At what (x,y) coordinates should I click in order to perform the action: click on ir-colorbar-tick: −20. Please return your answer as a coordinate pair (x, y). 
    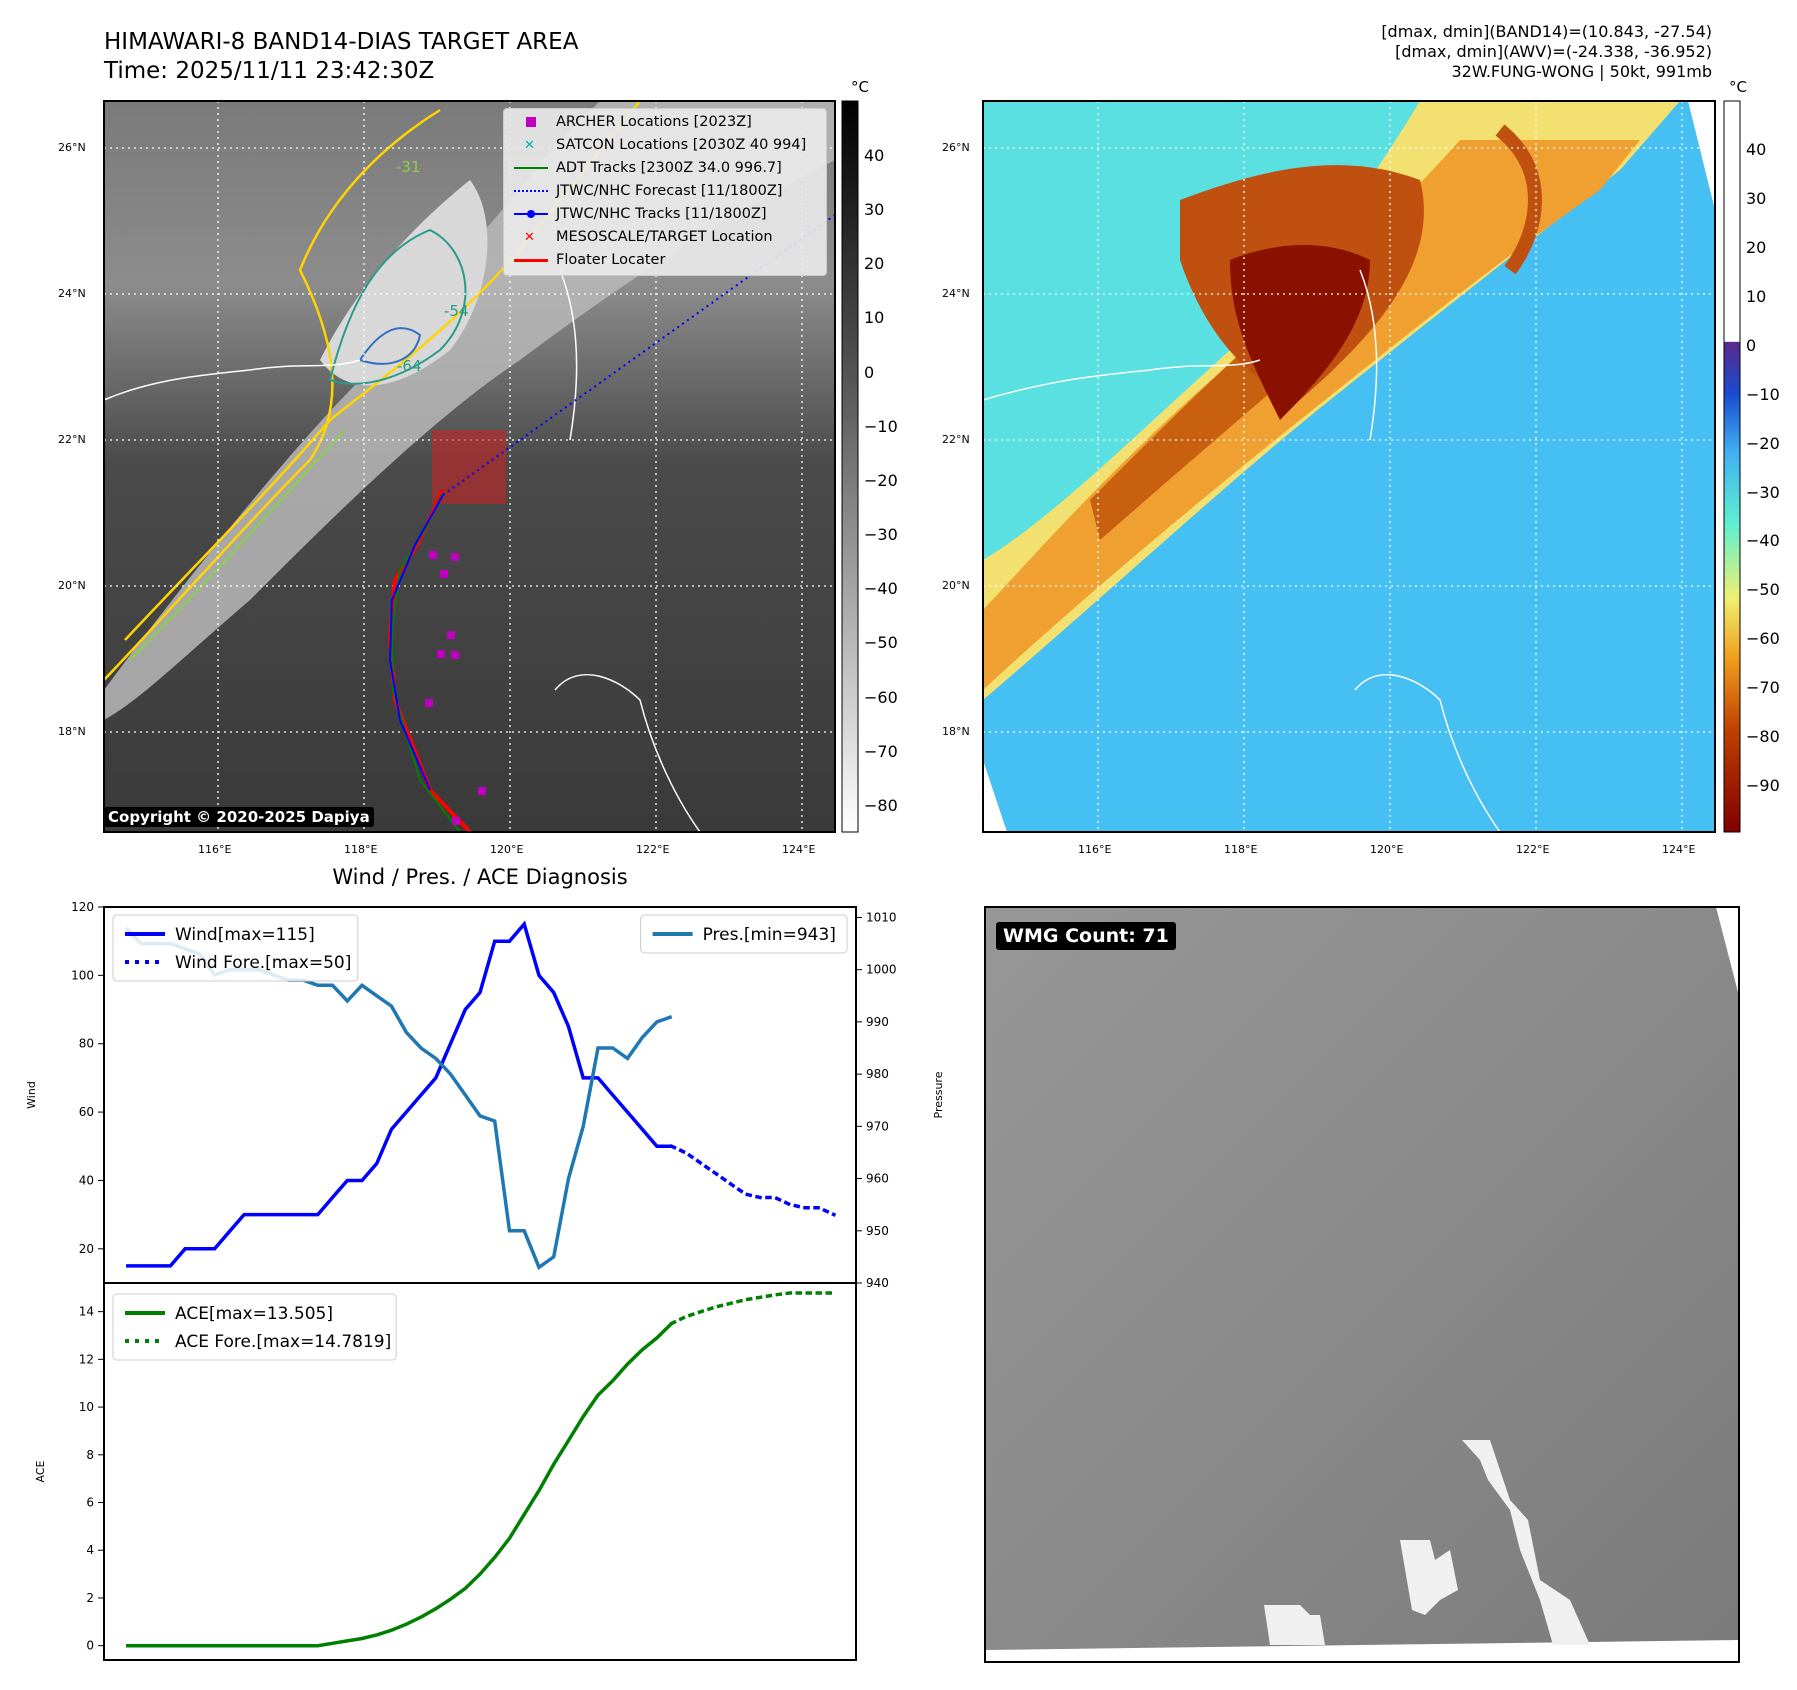
    Looking at the image, I should click on (881, 480).